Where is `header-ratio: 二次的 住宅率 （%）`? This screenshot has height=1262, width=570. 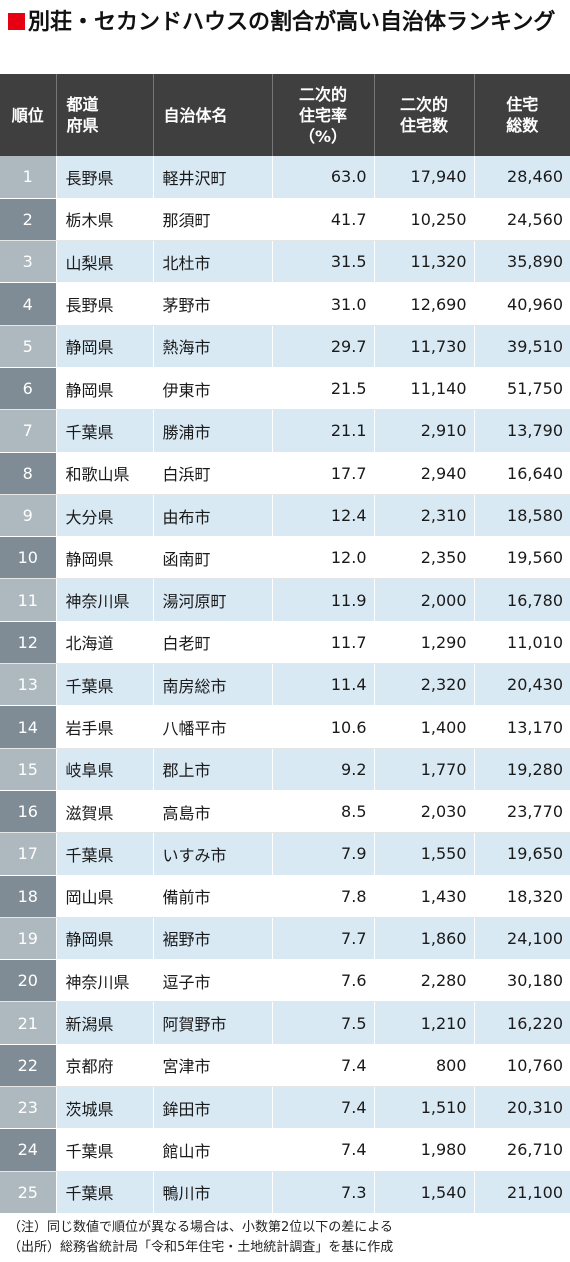 header-ratio: 二次的 住宅率 （%） is located at coordinates (322, 115).